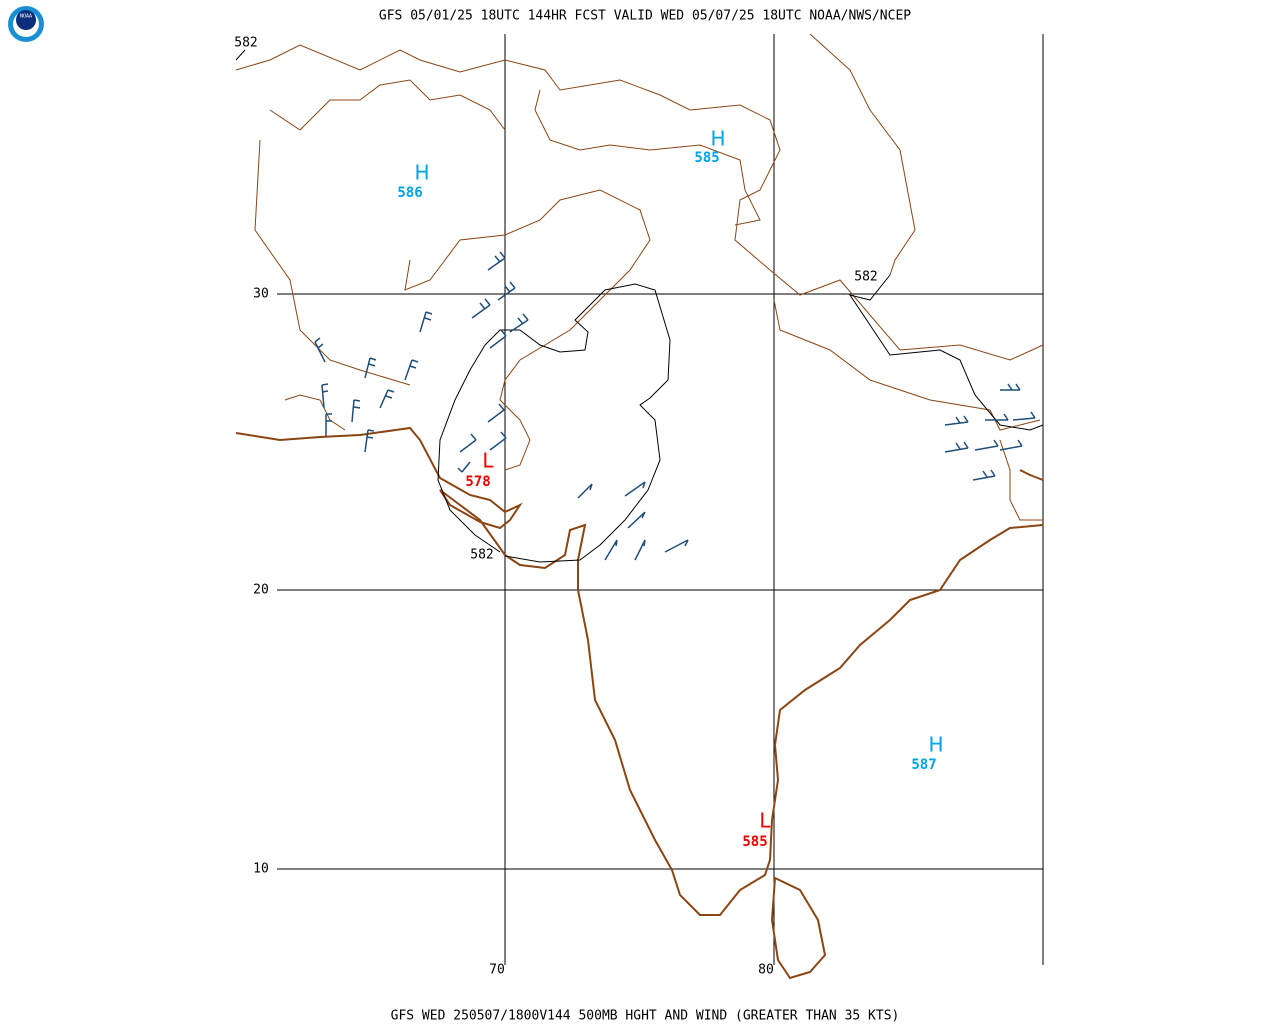 The image size is (1280, 1024). Describe the element at coordinates (497, 970) in the screenshot. I see `longitude-label: 70` at that location.